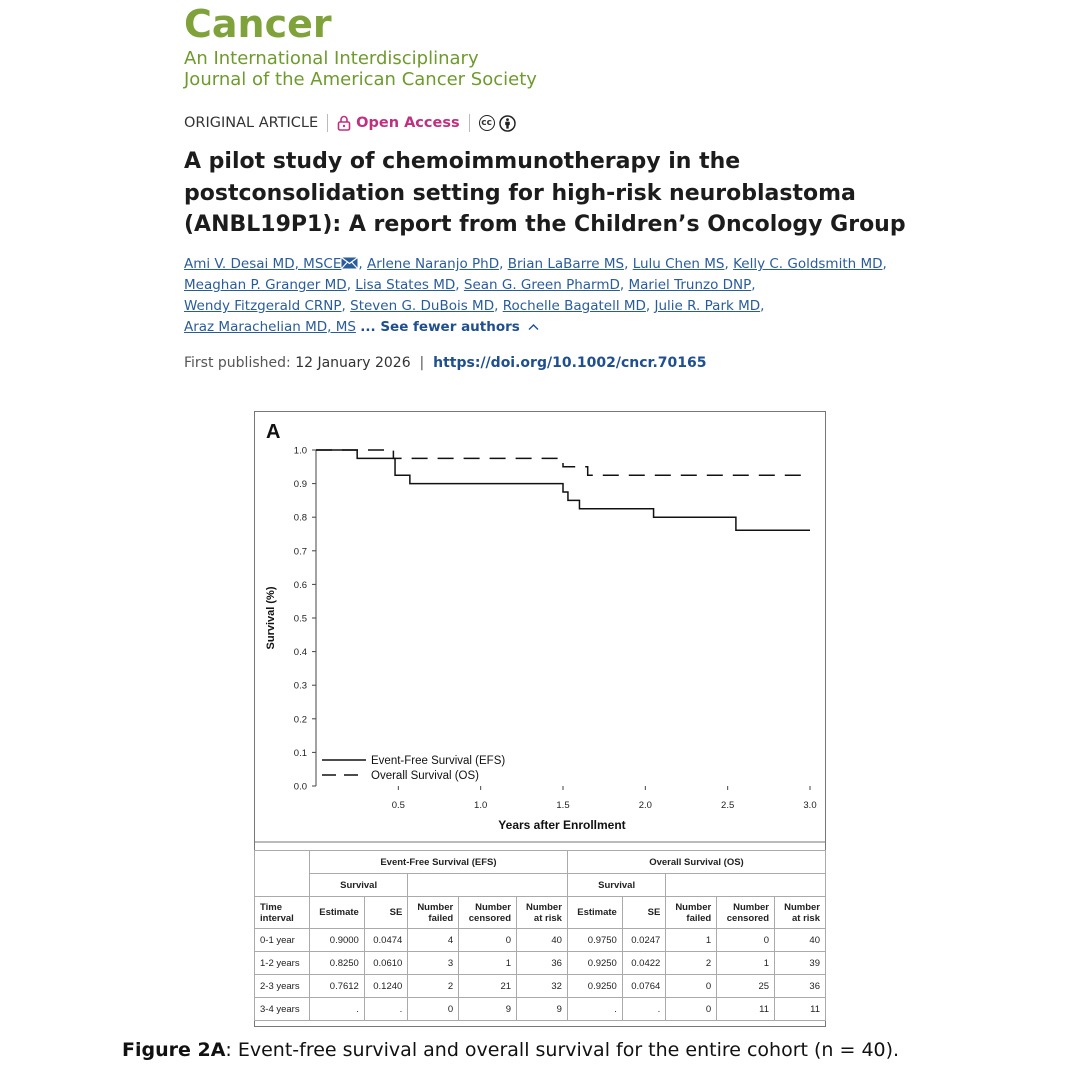 Image resolution: width=1080 pixels, height=1080 pixels. What do you see at coordinates (408, 123) in the screenshot?
I see `open-access-label: Open Access` at bounding box center [408, 123].